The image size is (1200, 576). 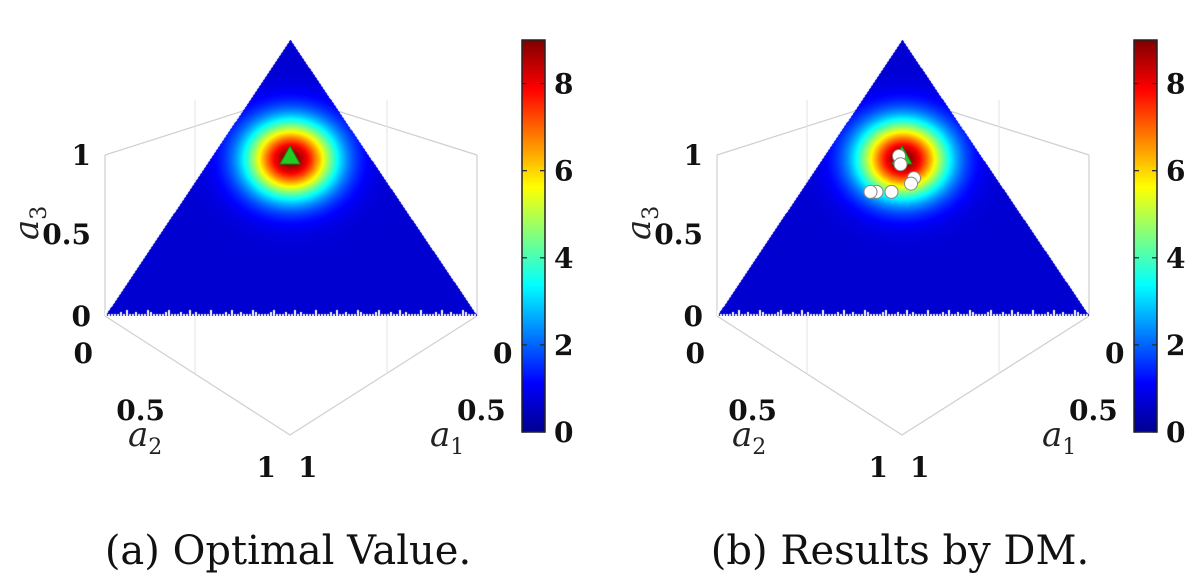 I want to click on optimum-triangle-marker, so click(x=290, y=154).